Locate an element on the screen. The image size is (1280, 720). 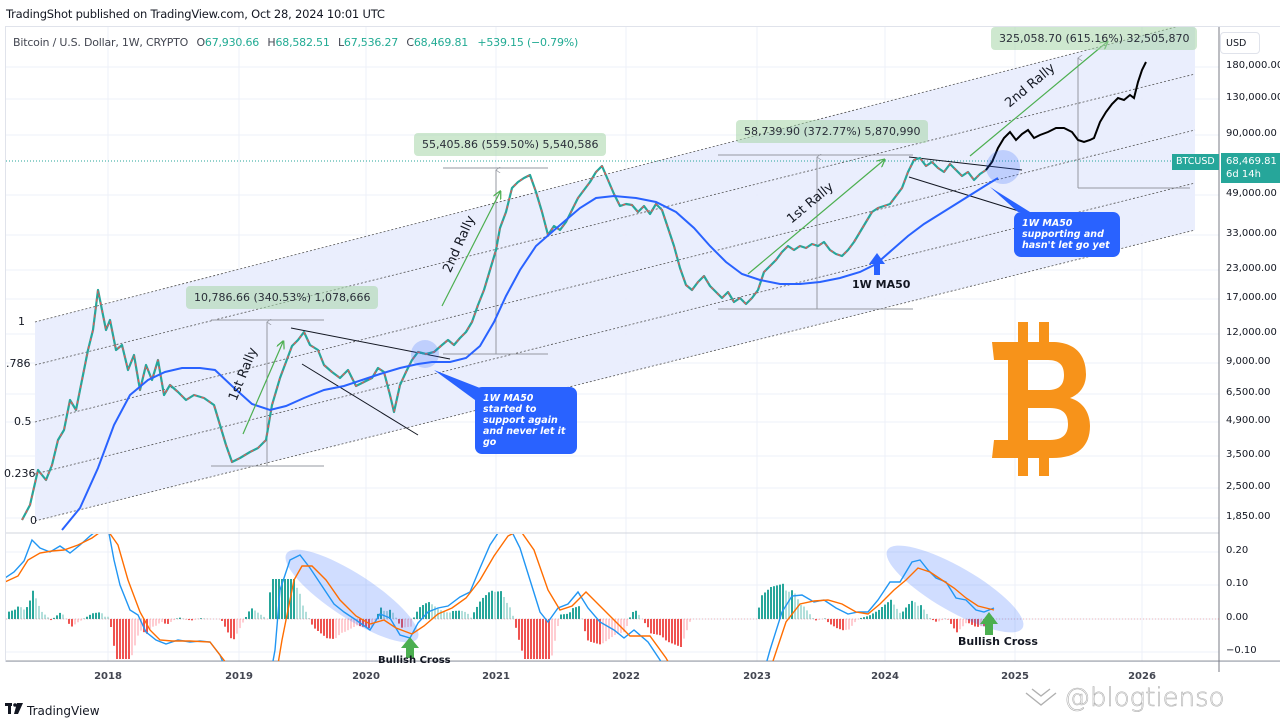
fib-level-label: .786 is located at coordinates (18, 363).